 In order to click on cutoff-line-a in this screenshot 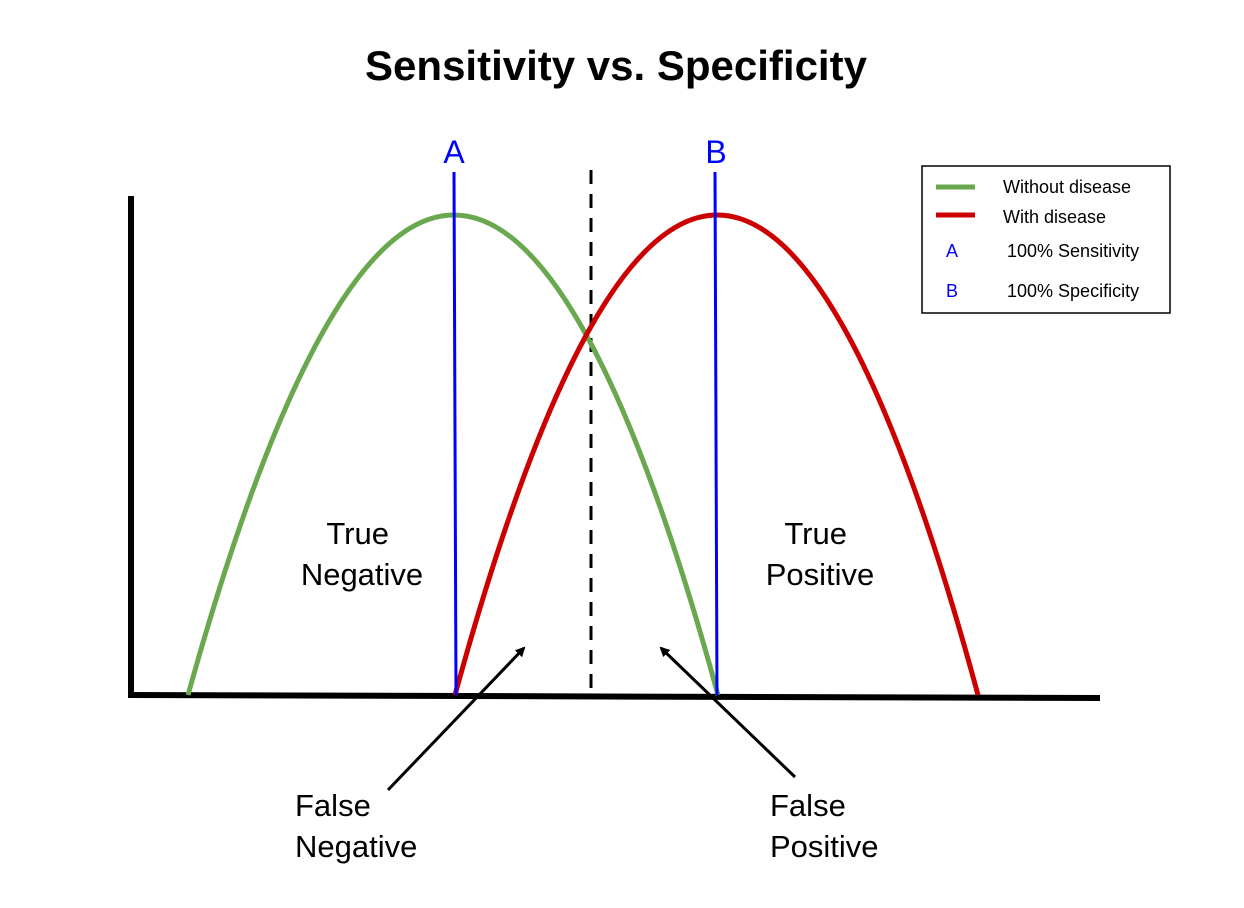, I will do `click(455, 433)`.